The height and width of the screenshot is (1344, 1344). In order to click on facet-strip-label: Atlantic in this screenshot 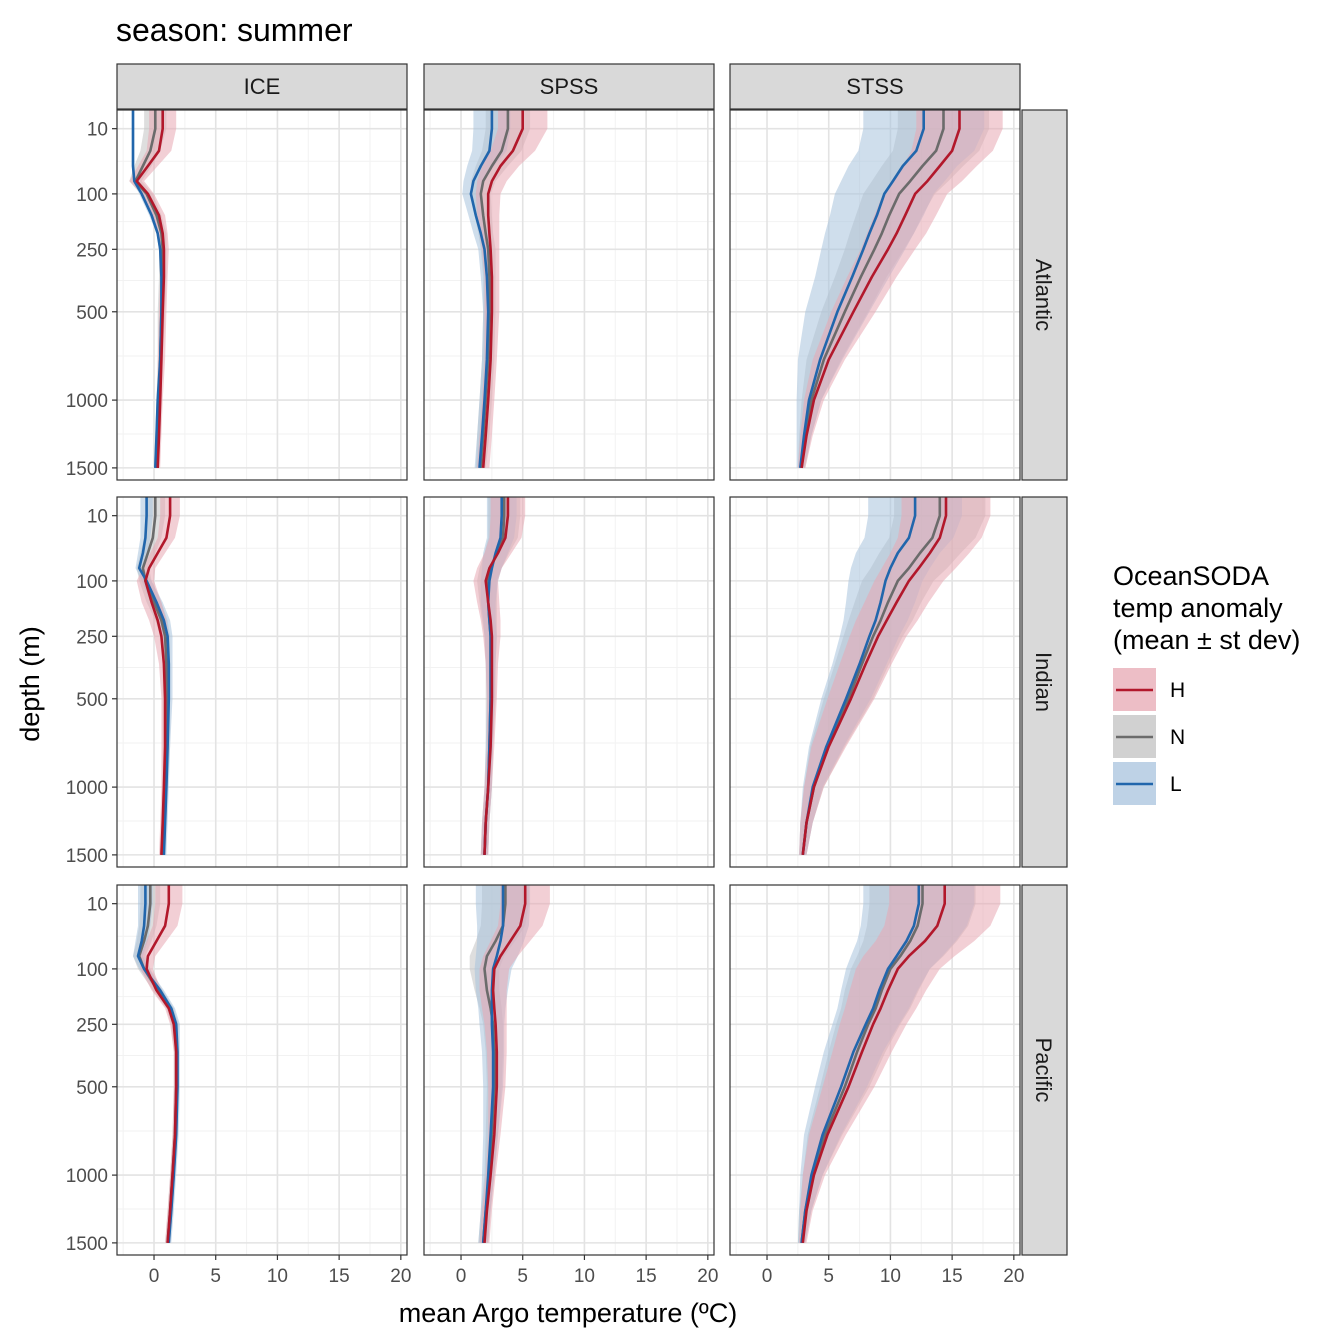, I will do `click(1043, 295)`.